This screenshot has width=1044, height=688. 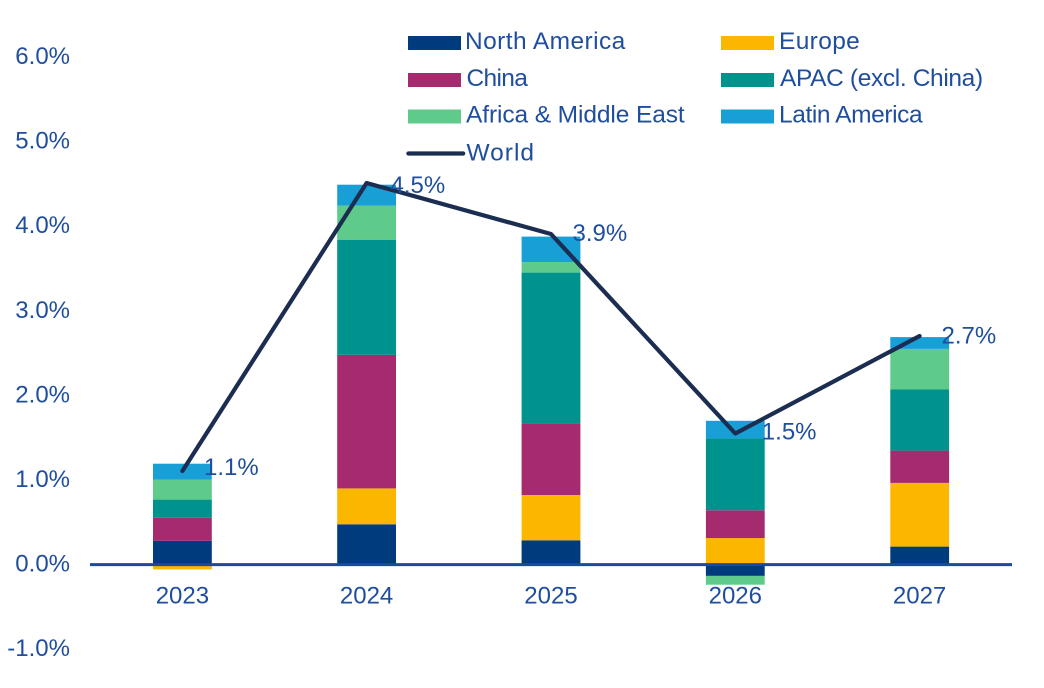 What do you see at coordinates (550, 596) in the screenshot?
I see `svg-text: 2025` at bounding box center [550, 596].